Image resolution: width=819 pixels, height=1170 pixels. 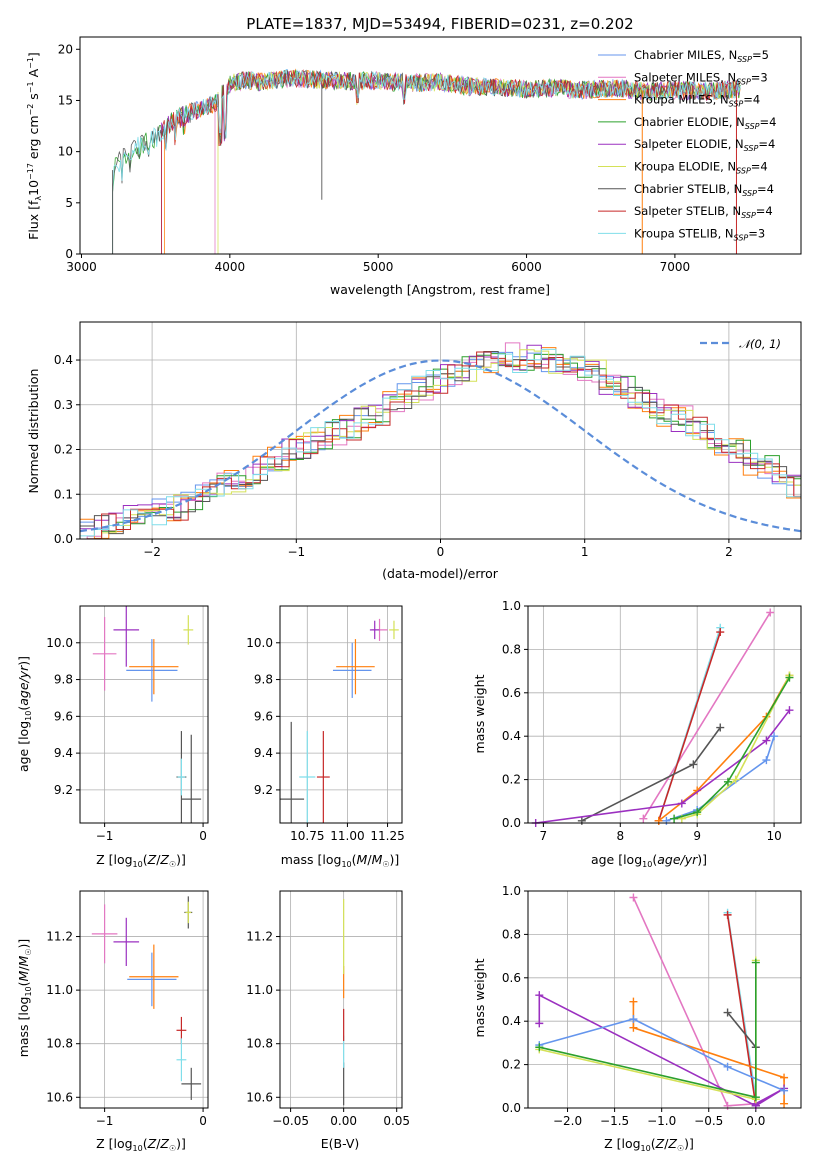 I want to click on metallicity-weight-y-label: mass weight, so click(x=479, y=997).